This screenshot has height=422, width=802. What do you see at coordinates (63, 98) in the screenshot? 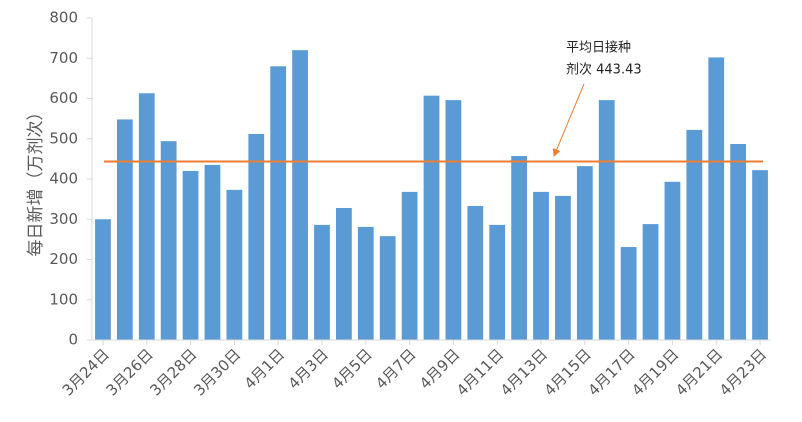
I see `y-tick-label: 600` at bounding box center [63, 98].